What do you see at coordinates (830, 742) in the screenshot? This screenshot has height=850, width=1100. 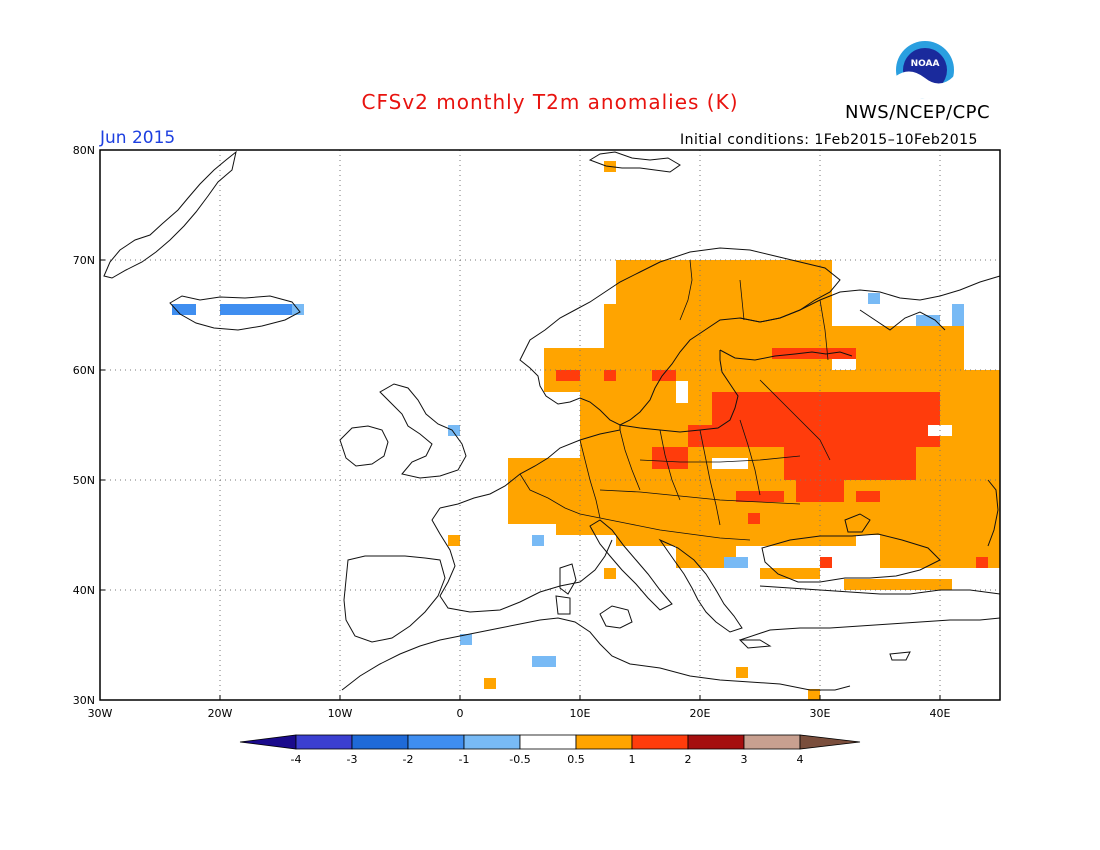 I see `colorbar-arrow-high` at bounding box center [830, 742].